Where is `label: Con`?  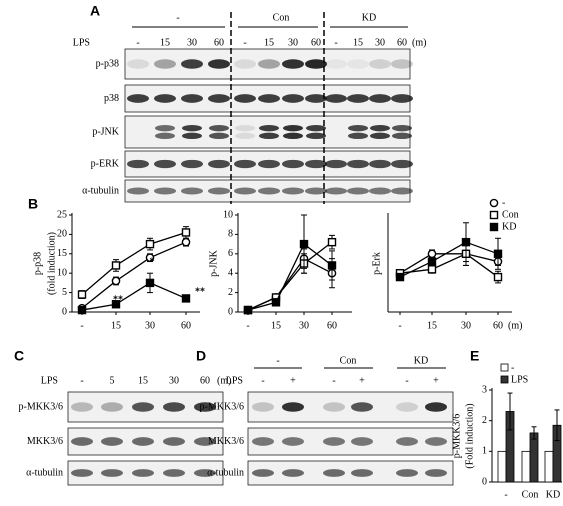
label: Con is located at coordinates (348, 360).